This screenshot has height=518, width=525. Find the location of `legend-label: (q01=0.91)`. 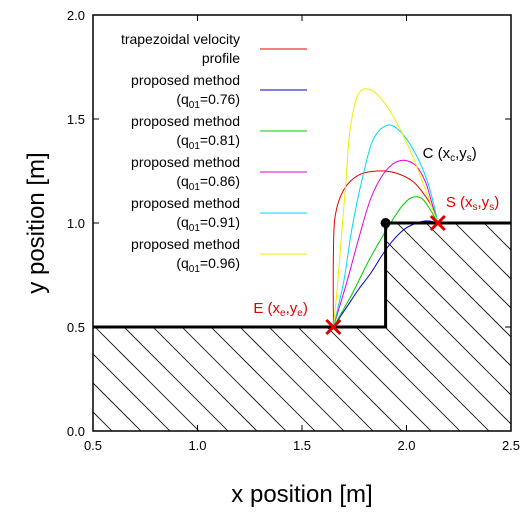

legend-label: (q01=0.91) is located at coordinates (208, 224).